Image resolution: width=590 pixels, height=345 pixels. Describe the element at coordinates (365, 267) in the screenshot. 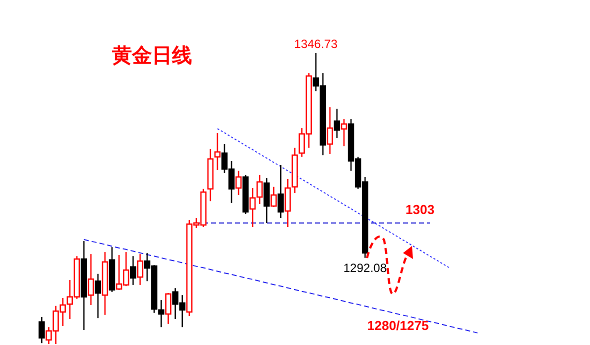

I see `annotation: 1292.08` at that location.